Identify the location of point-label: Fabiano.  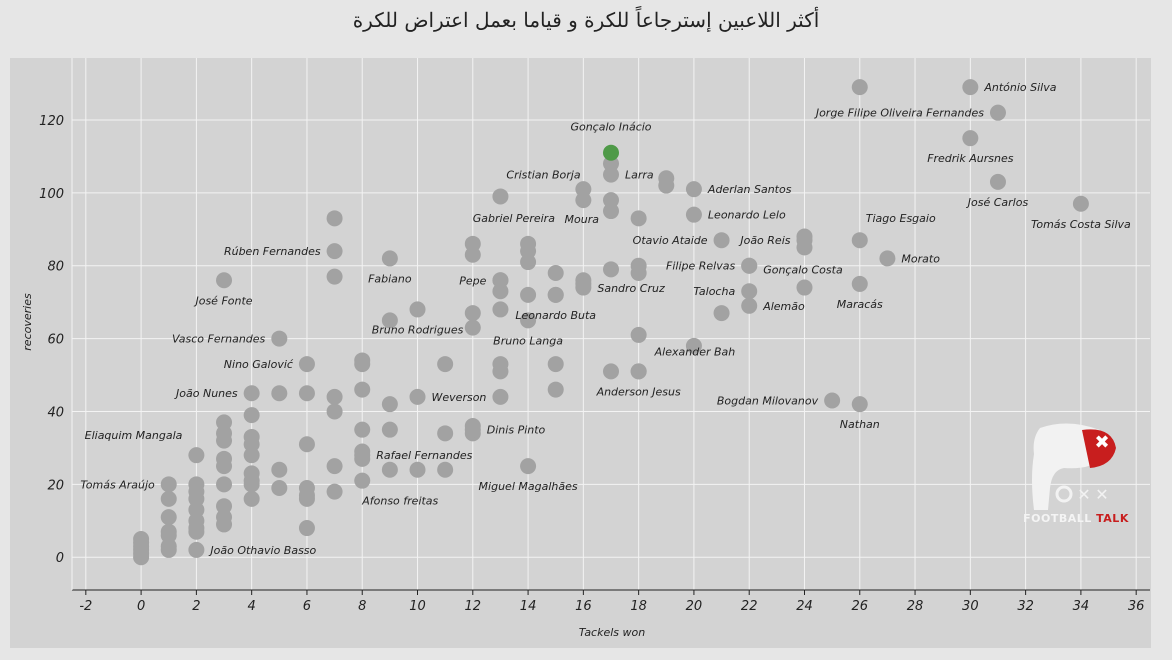
(390, 278).